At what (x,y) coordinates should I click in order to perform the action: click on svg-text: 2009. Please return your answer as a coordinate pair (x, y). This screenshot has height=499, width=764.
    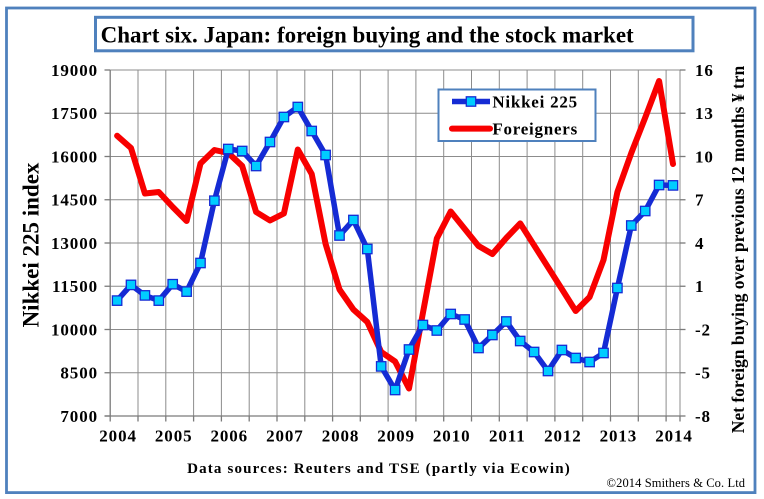
    Looking at the image, I should click on (396, 436).